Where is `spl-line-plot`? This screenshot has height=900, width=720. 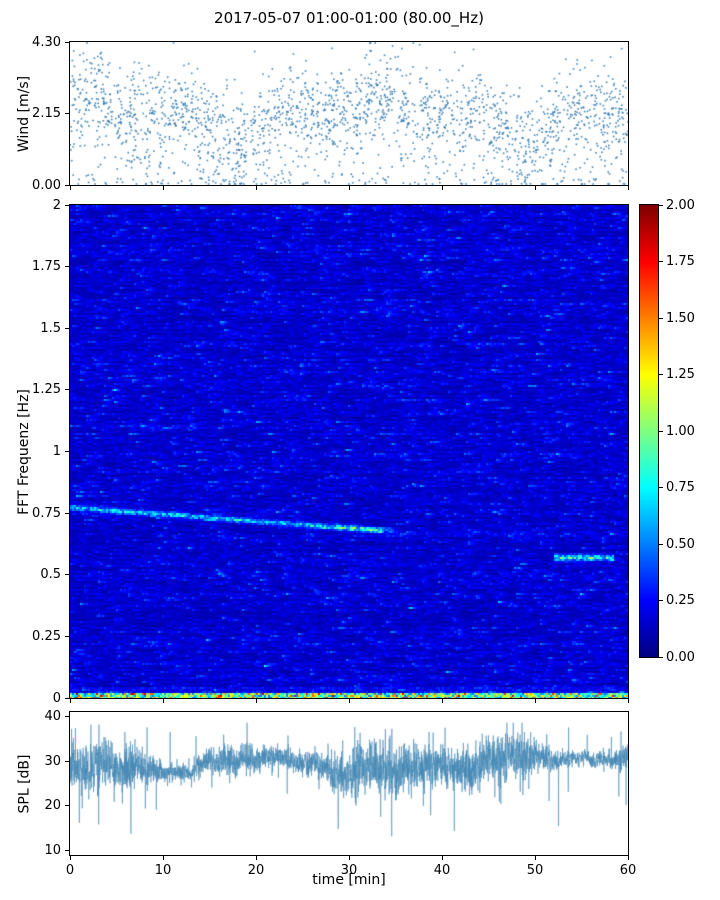
spl-line-plot is located at coordinates (349, 783).